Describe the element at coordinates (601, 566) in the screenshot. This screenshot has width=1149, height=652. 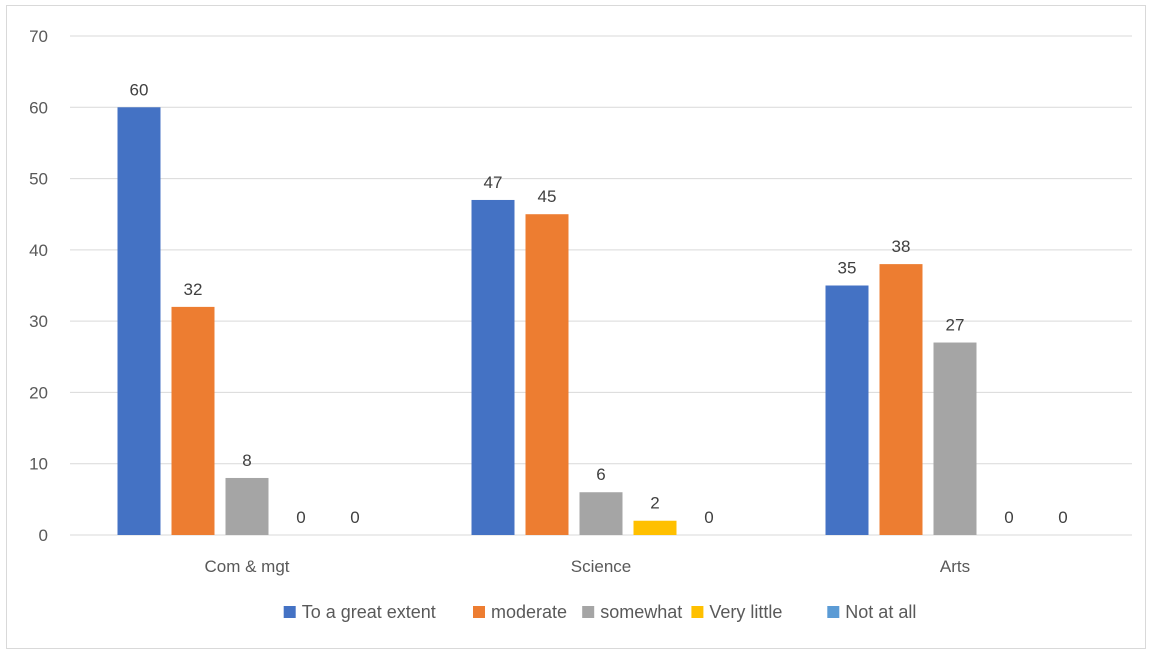
I see `x-tick-label: Science` at that location.